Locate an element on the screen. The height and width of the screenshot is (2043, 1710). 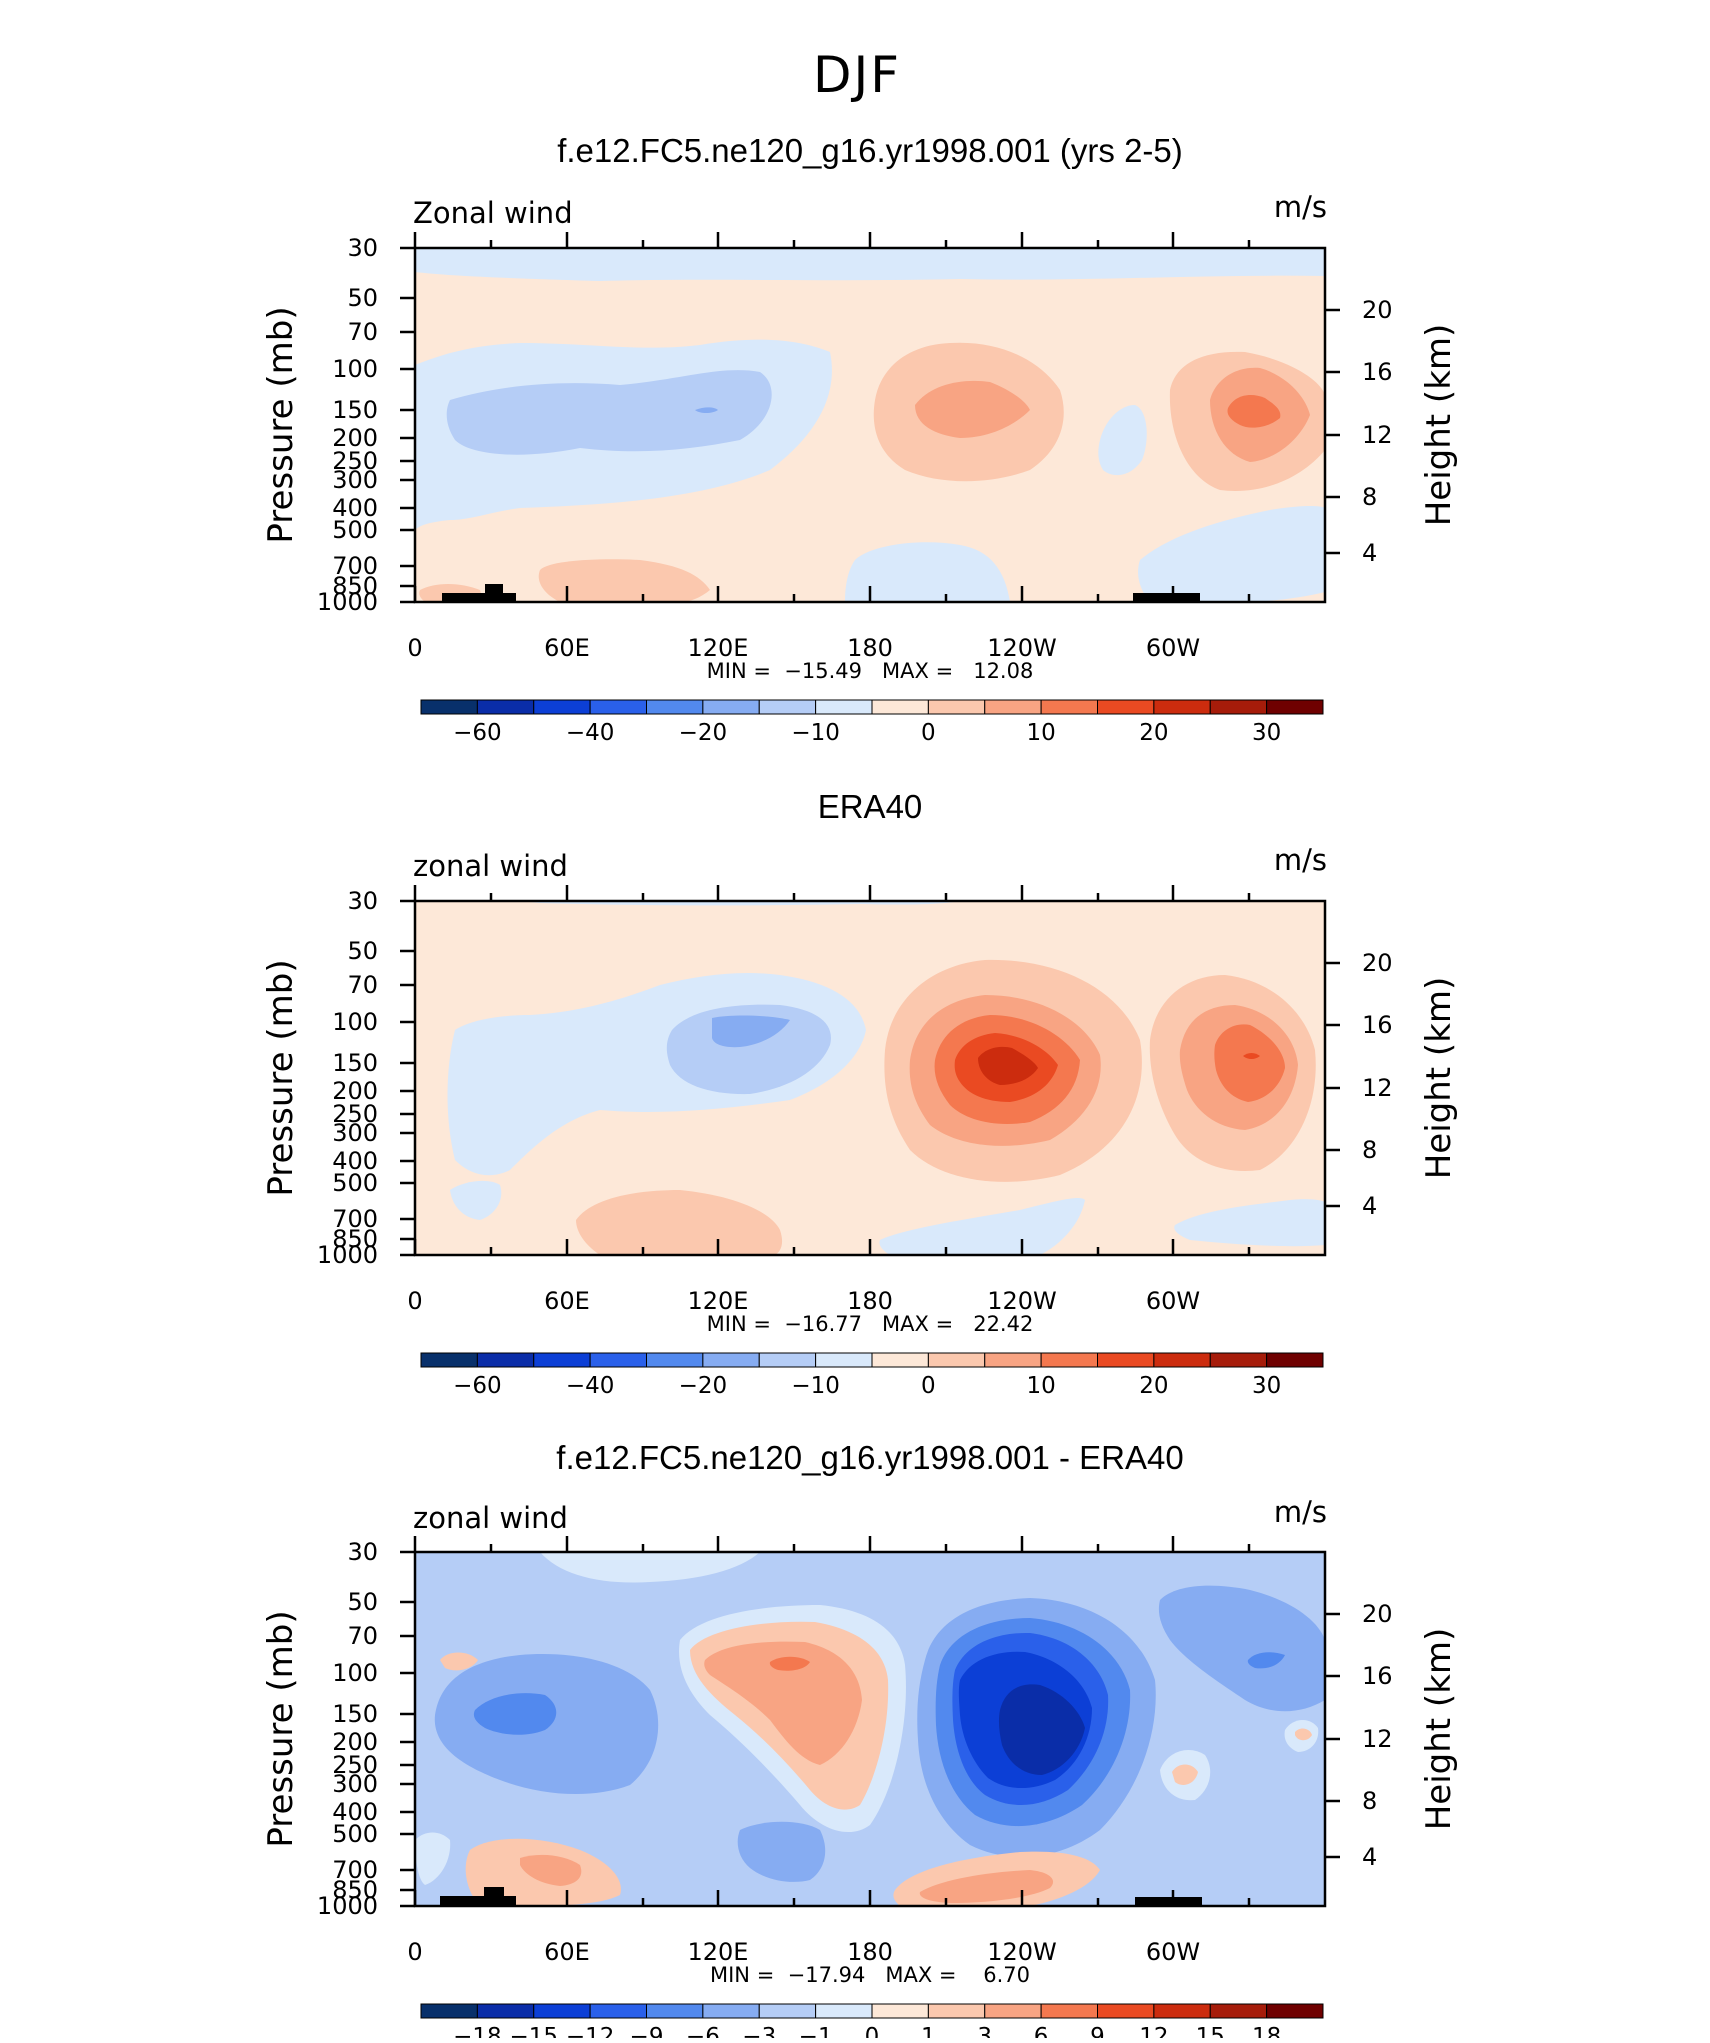
panel-3-y2-tick-labels: 20 16 12 8 4 is located at coordinates (1377, 1735).